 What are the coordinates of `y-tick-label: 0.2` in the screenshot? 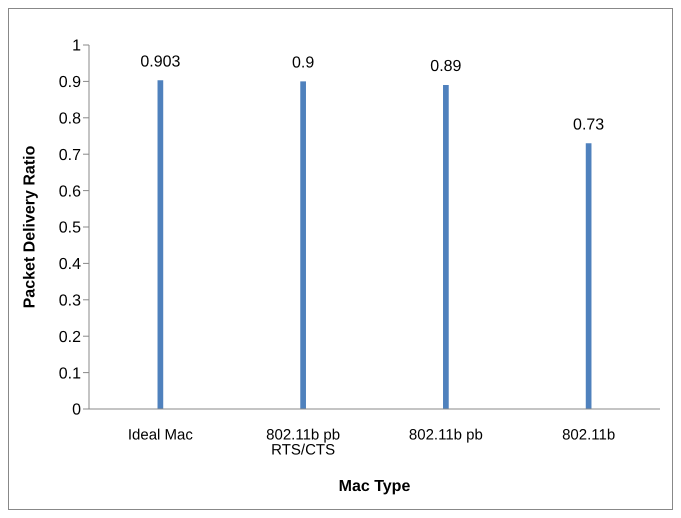 It's located at (70, 337).